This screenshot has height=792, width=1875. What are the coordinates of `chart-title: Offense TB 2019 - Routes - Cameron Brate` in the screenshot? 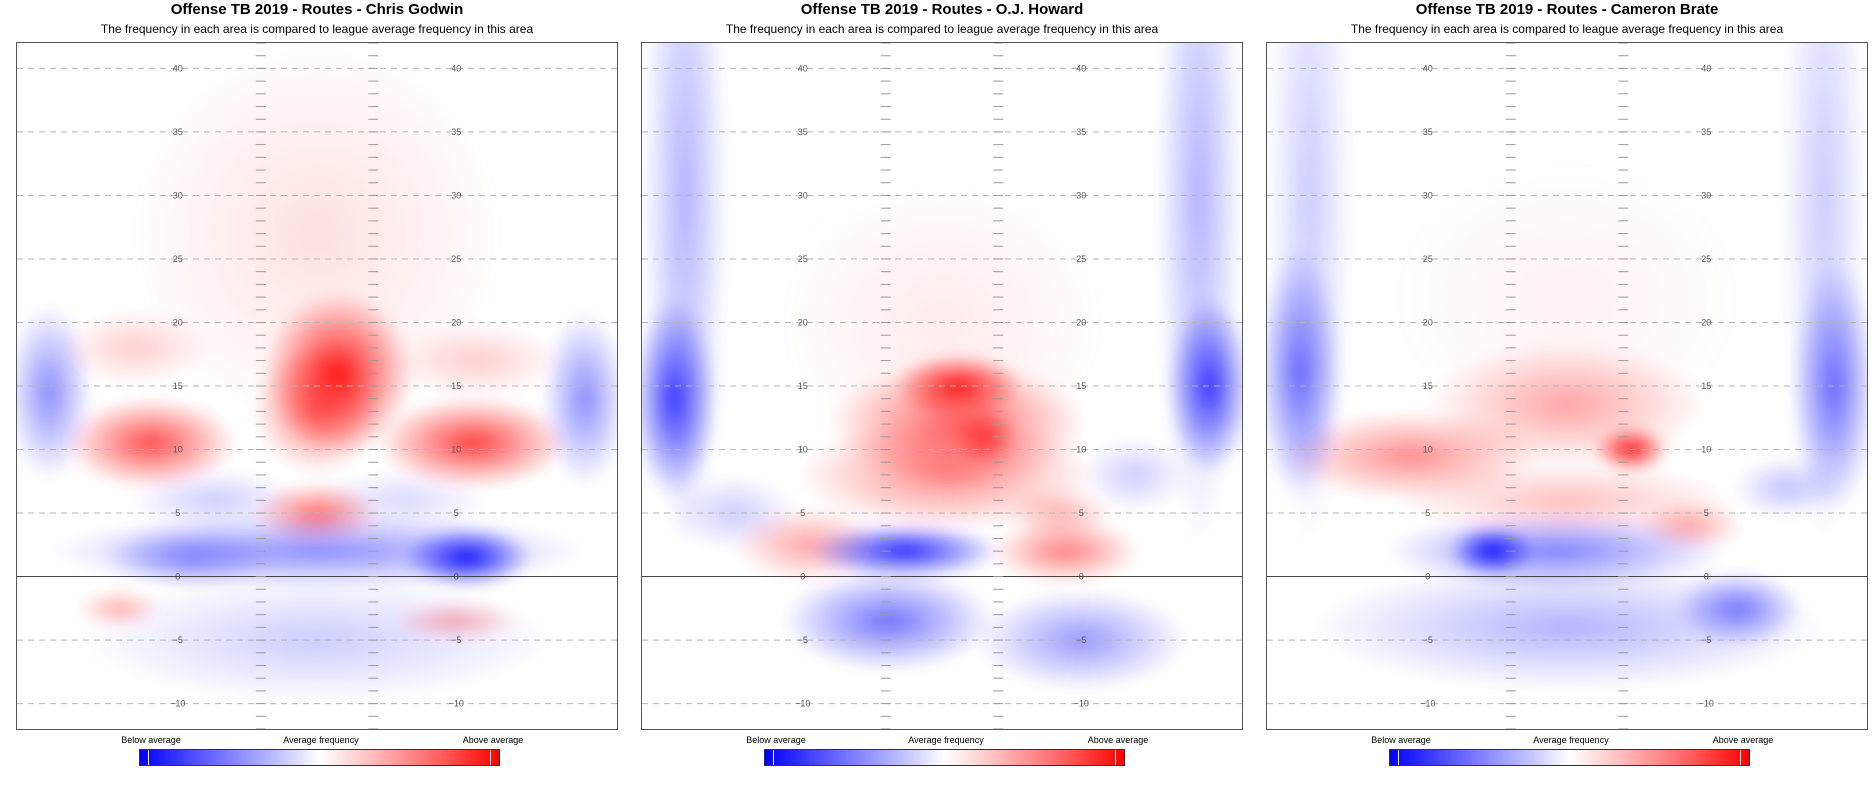 It's located at (1567, 9).